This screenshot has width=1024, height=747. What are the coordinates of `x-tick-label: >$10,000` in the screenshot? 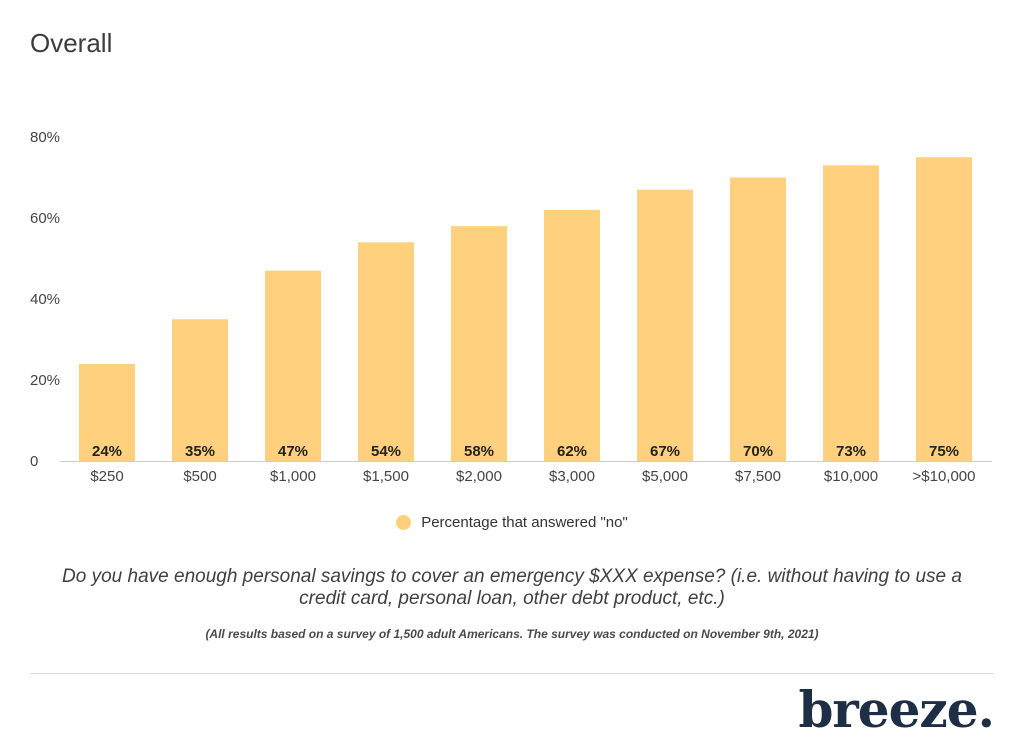 It's located at (944, 476).